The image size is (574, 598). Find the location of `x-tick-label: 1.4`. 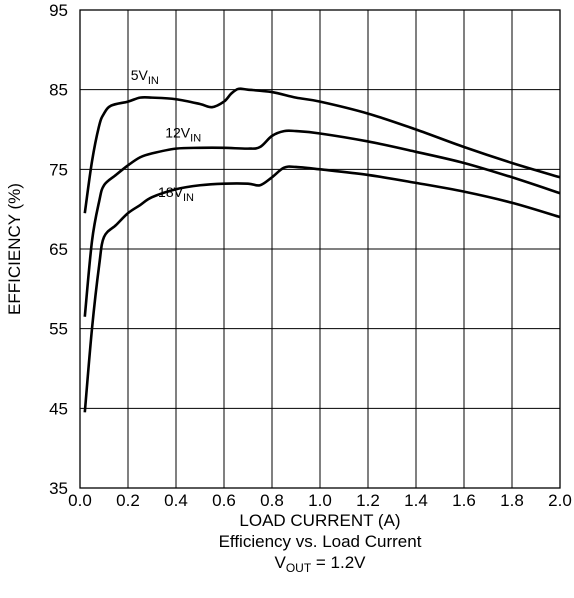

x-tick-label: 1.4 is located at coordinates (416, 500).